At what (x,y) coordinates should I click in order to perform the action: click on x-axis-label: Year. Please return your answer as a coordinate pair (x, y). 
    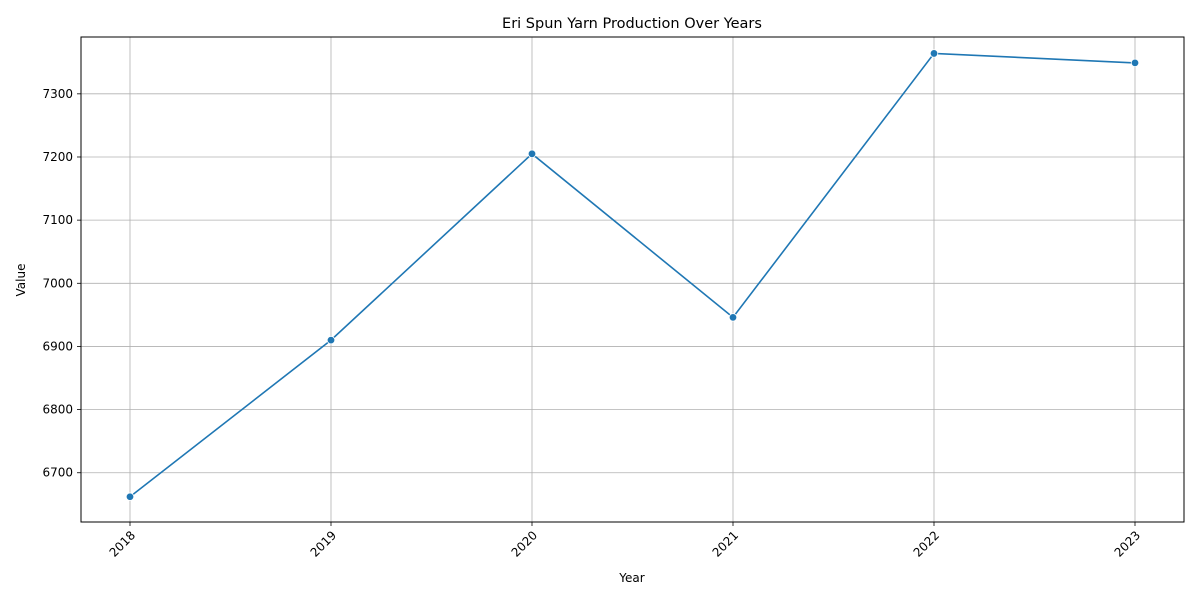
    Looking at the image, I should click on (631, 578).